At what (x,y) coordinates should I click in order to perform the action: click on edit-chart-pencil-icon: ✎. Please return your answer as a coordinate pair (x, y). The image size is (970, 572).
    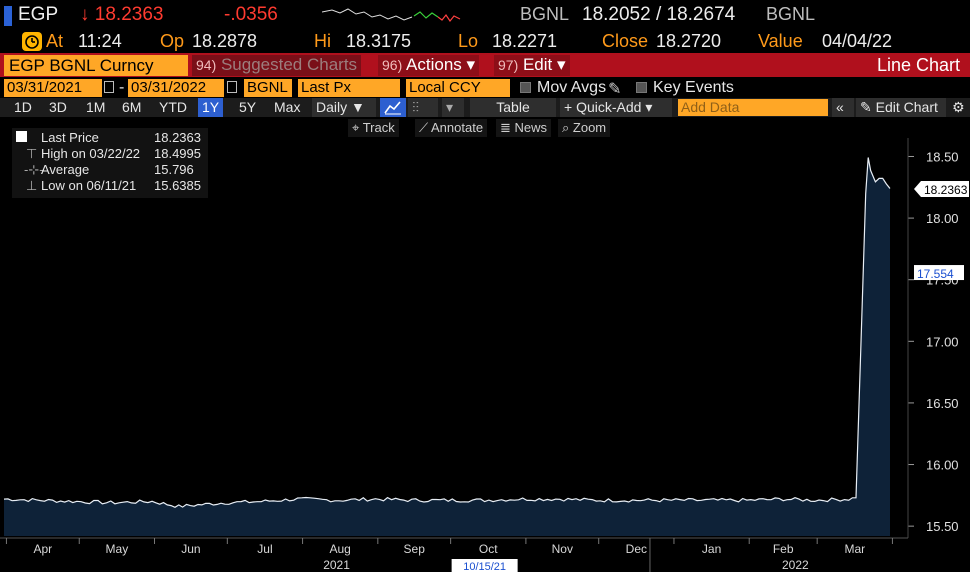
    Looking at the image, I should click on (866, 107).